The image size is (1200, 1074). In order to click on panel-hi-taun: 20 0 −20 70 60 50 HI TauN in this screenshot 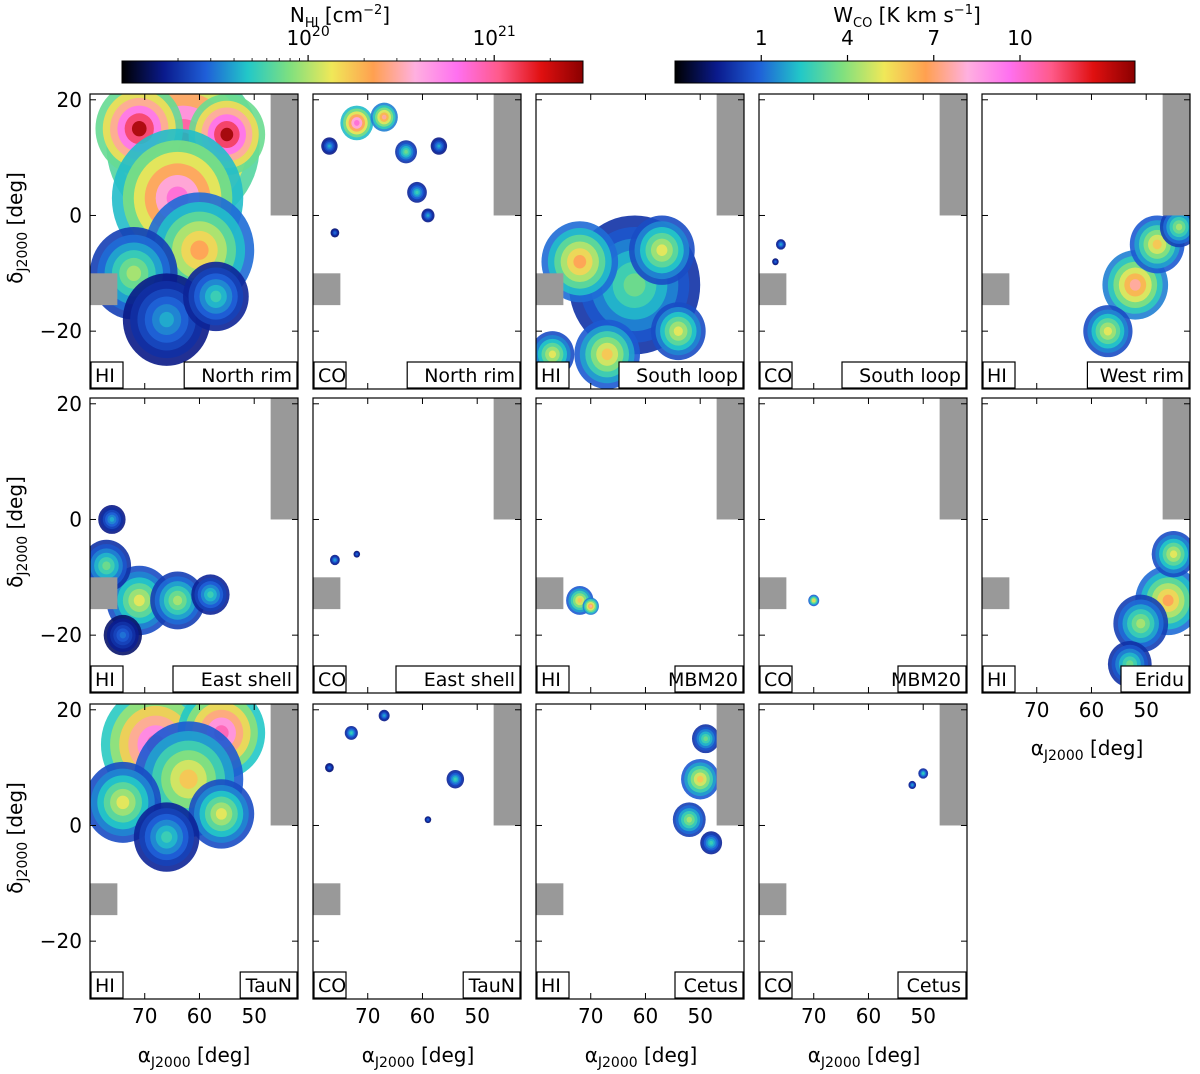, I will do `click(169, 863)`.